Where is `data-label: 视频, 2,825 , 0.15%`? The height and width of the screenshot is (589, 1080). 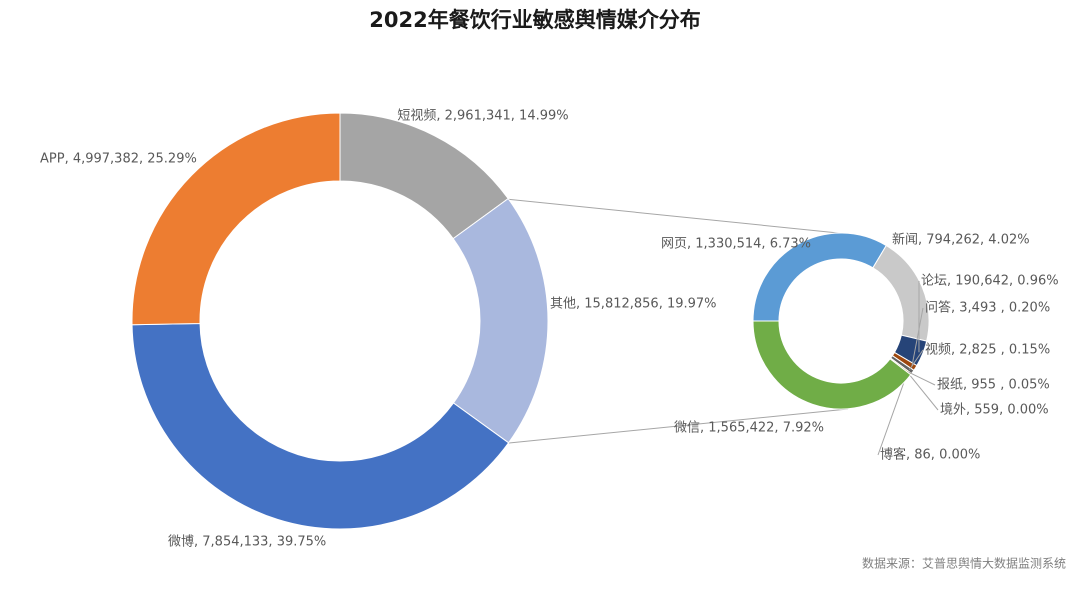
data-label: 视频, 2,825 , 0.15% is located at coordinates (987, 350).